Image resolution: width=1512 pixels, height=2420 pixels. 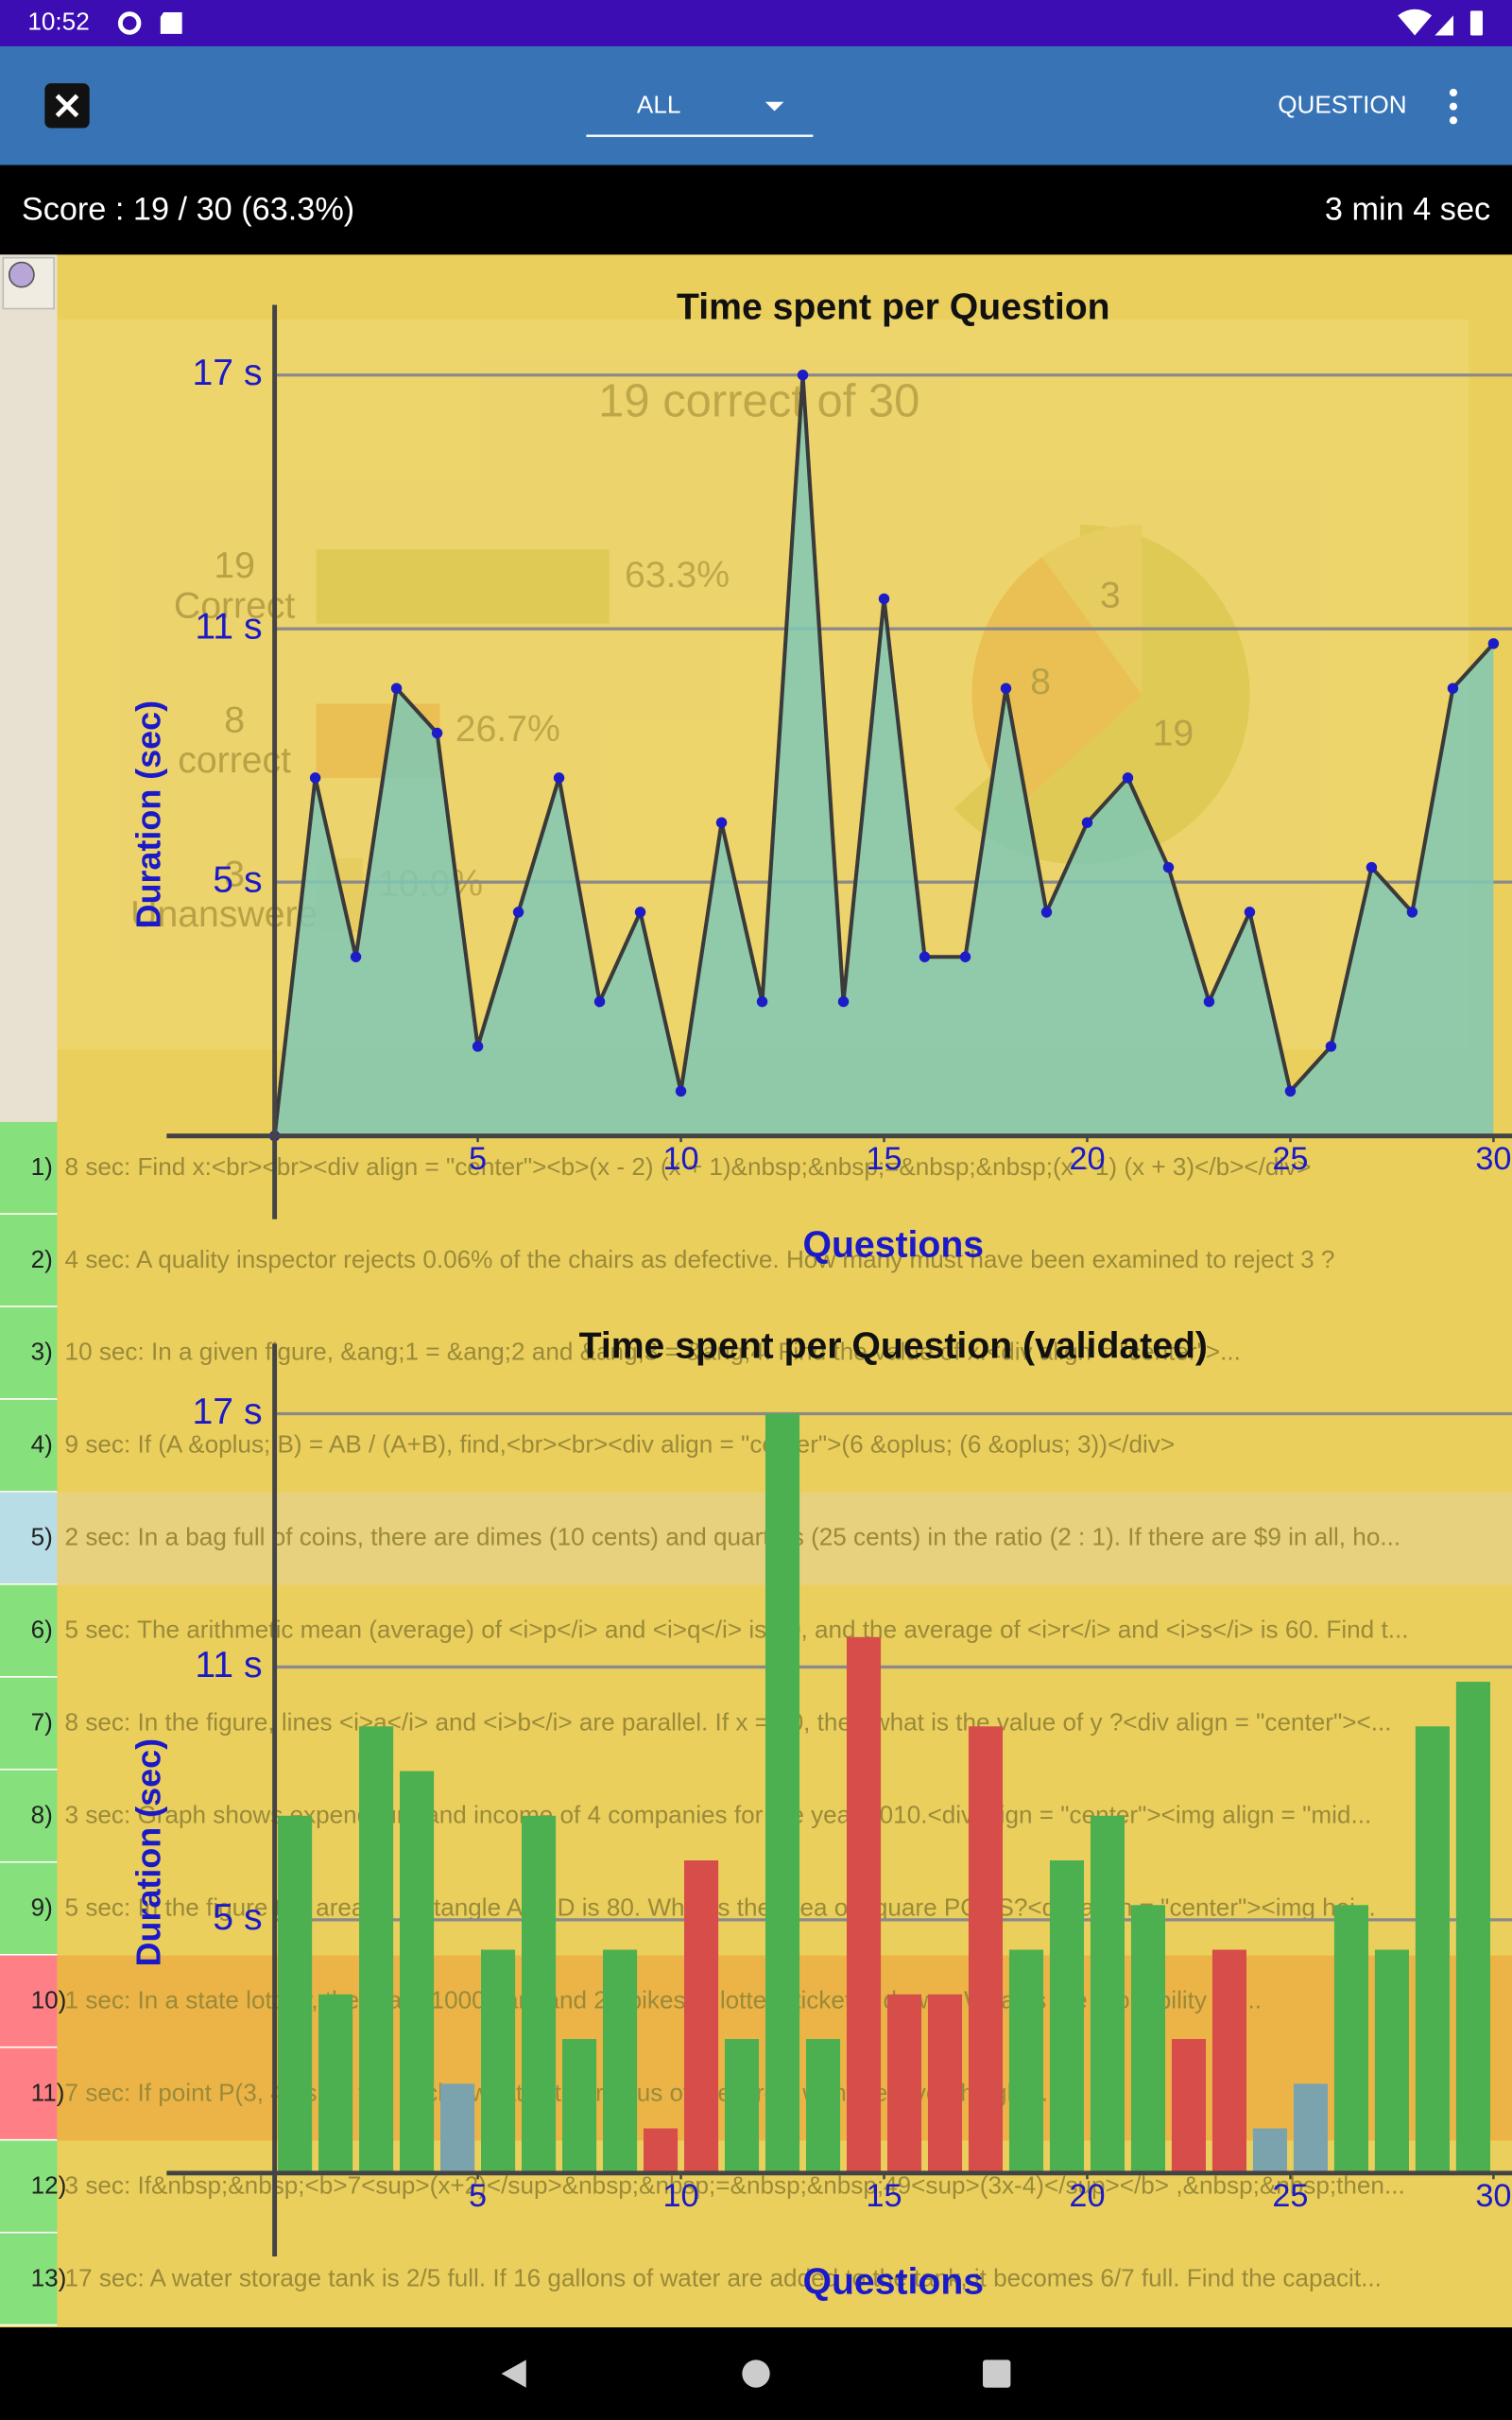 What do you see at coordinates (49, 2184) in the screenshot?
I see `row-number: 12)` at bounding box center [49, 2184].